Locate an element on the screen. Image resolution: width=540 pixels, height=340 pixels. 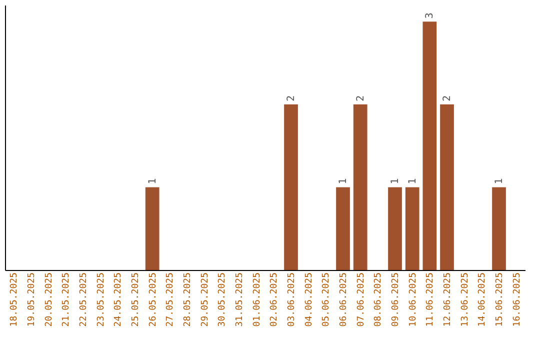
x-tick-label: 02.06.2025 is located at coordinates (275, 299).